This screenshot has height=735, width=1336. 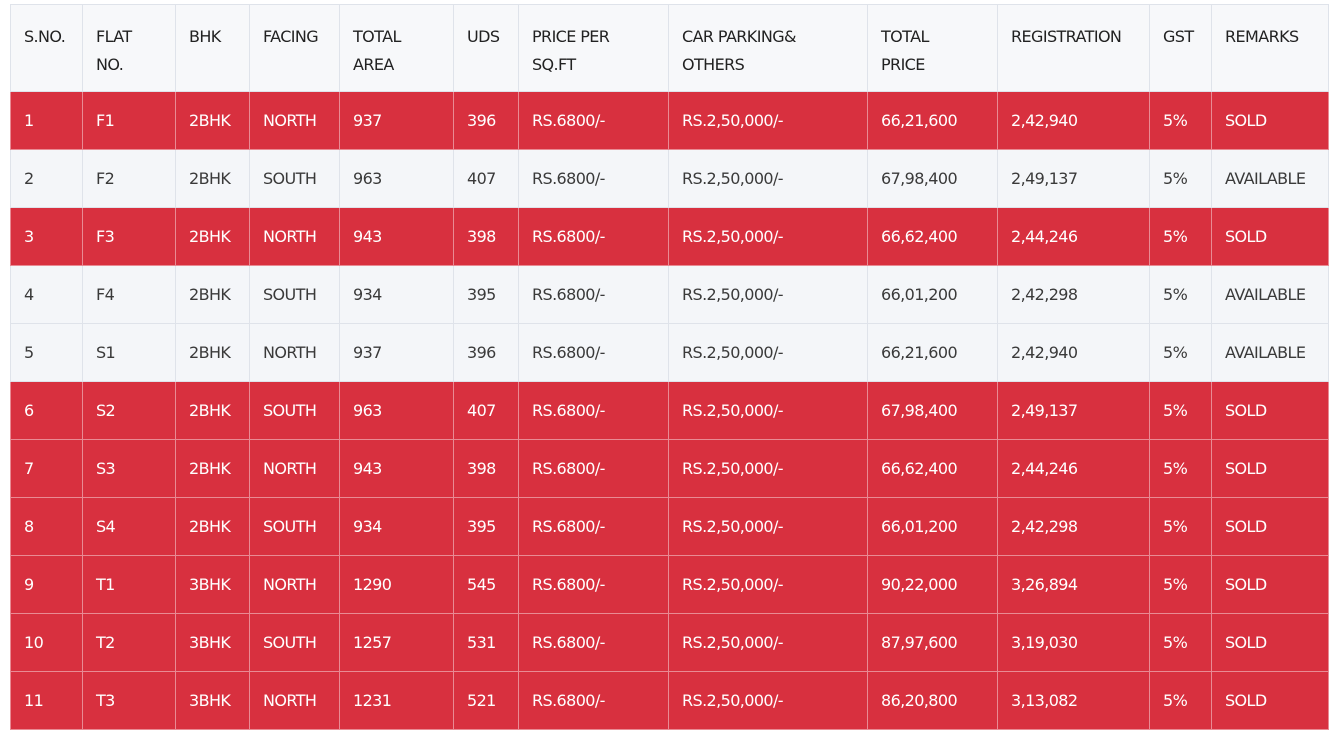 What do you see at coordinates (486, 48) in the screenshot?
I see `header-cell: UDS` at bounding box center [486, 48].